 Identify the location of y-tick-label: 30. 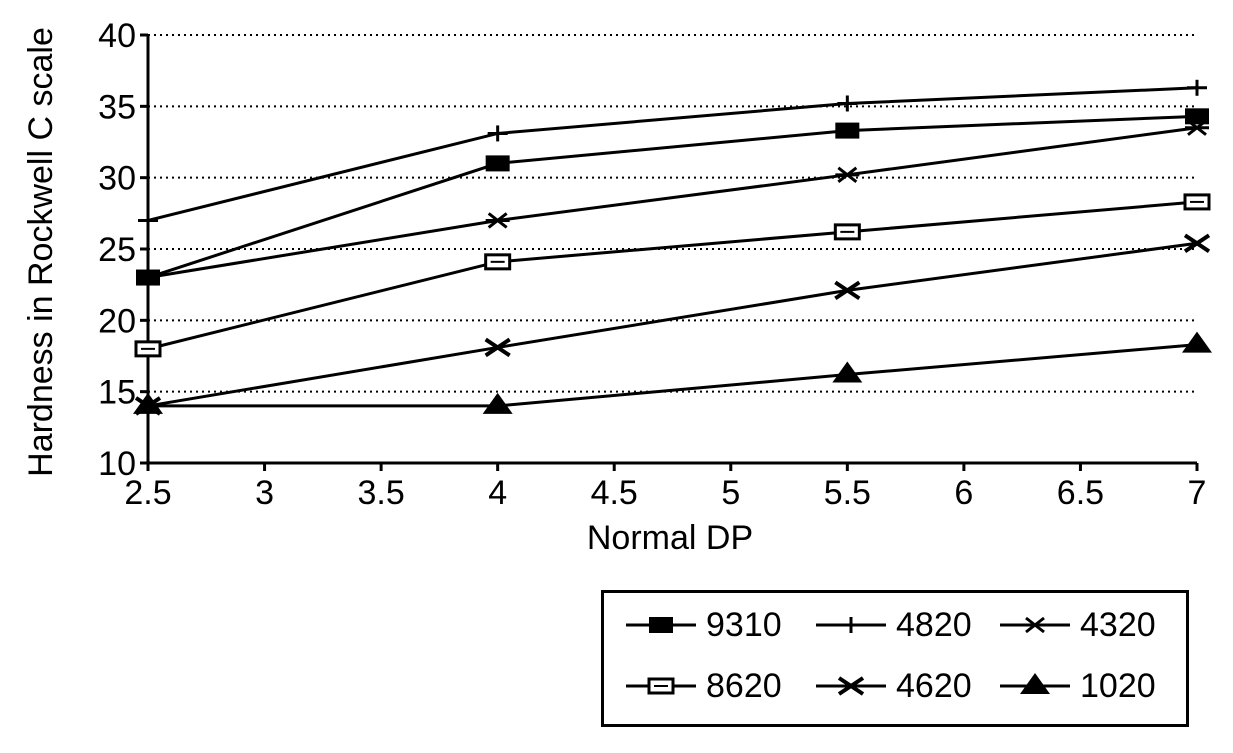
(117, 179).